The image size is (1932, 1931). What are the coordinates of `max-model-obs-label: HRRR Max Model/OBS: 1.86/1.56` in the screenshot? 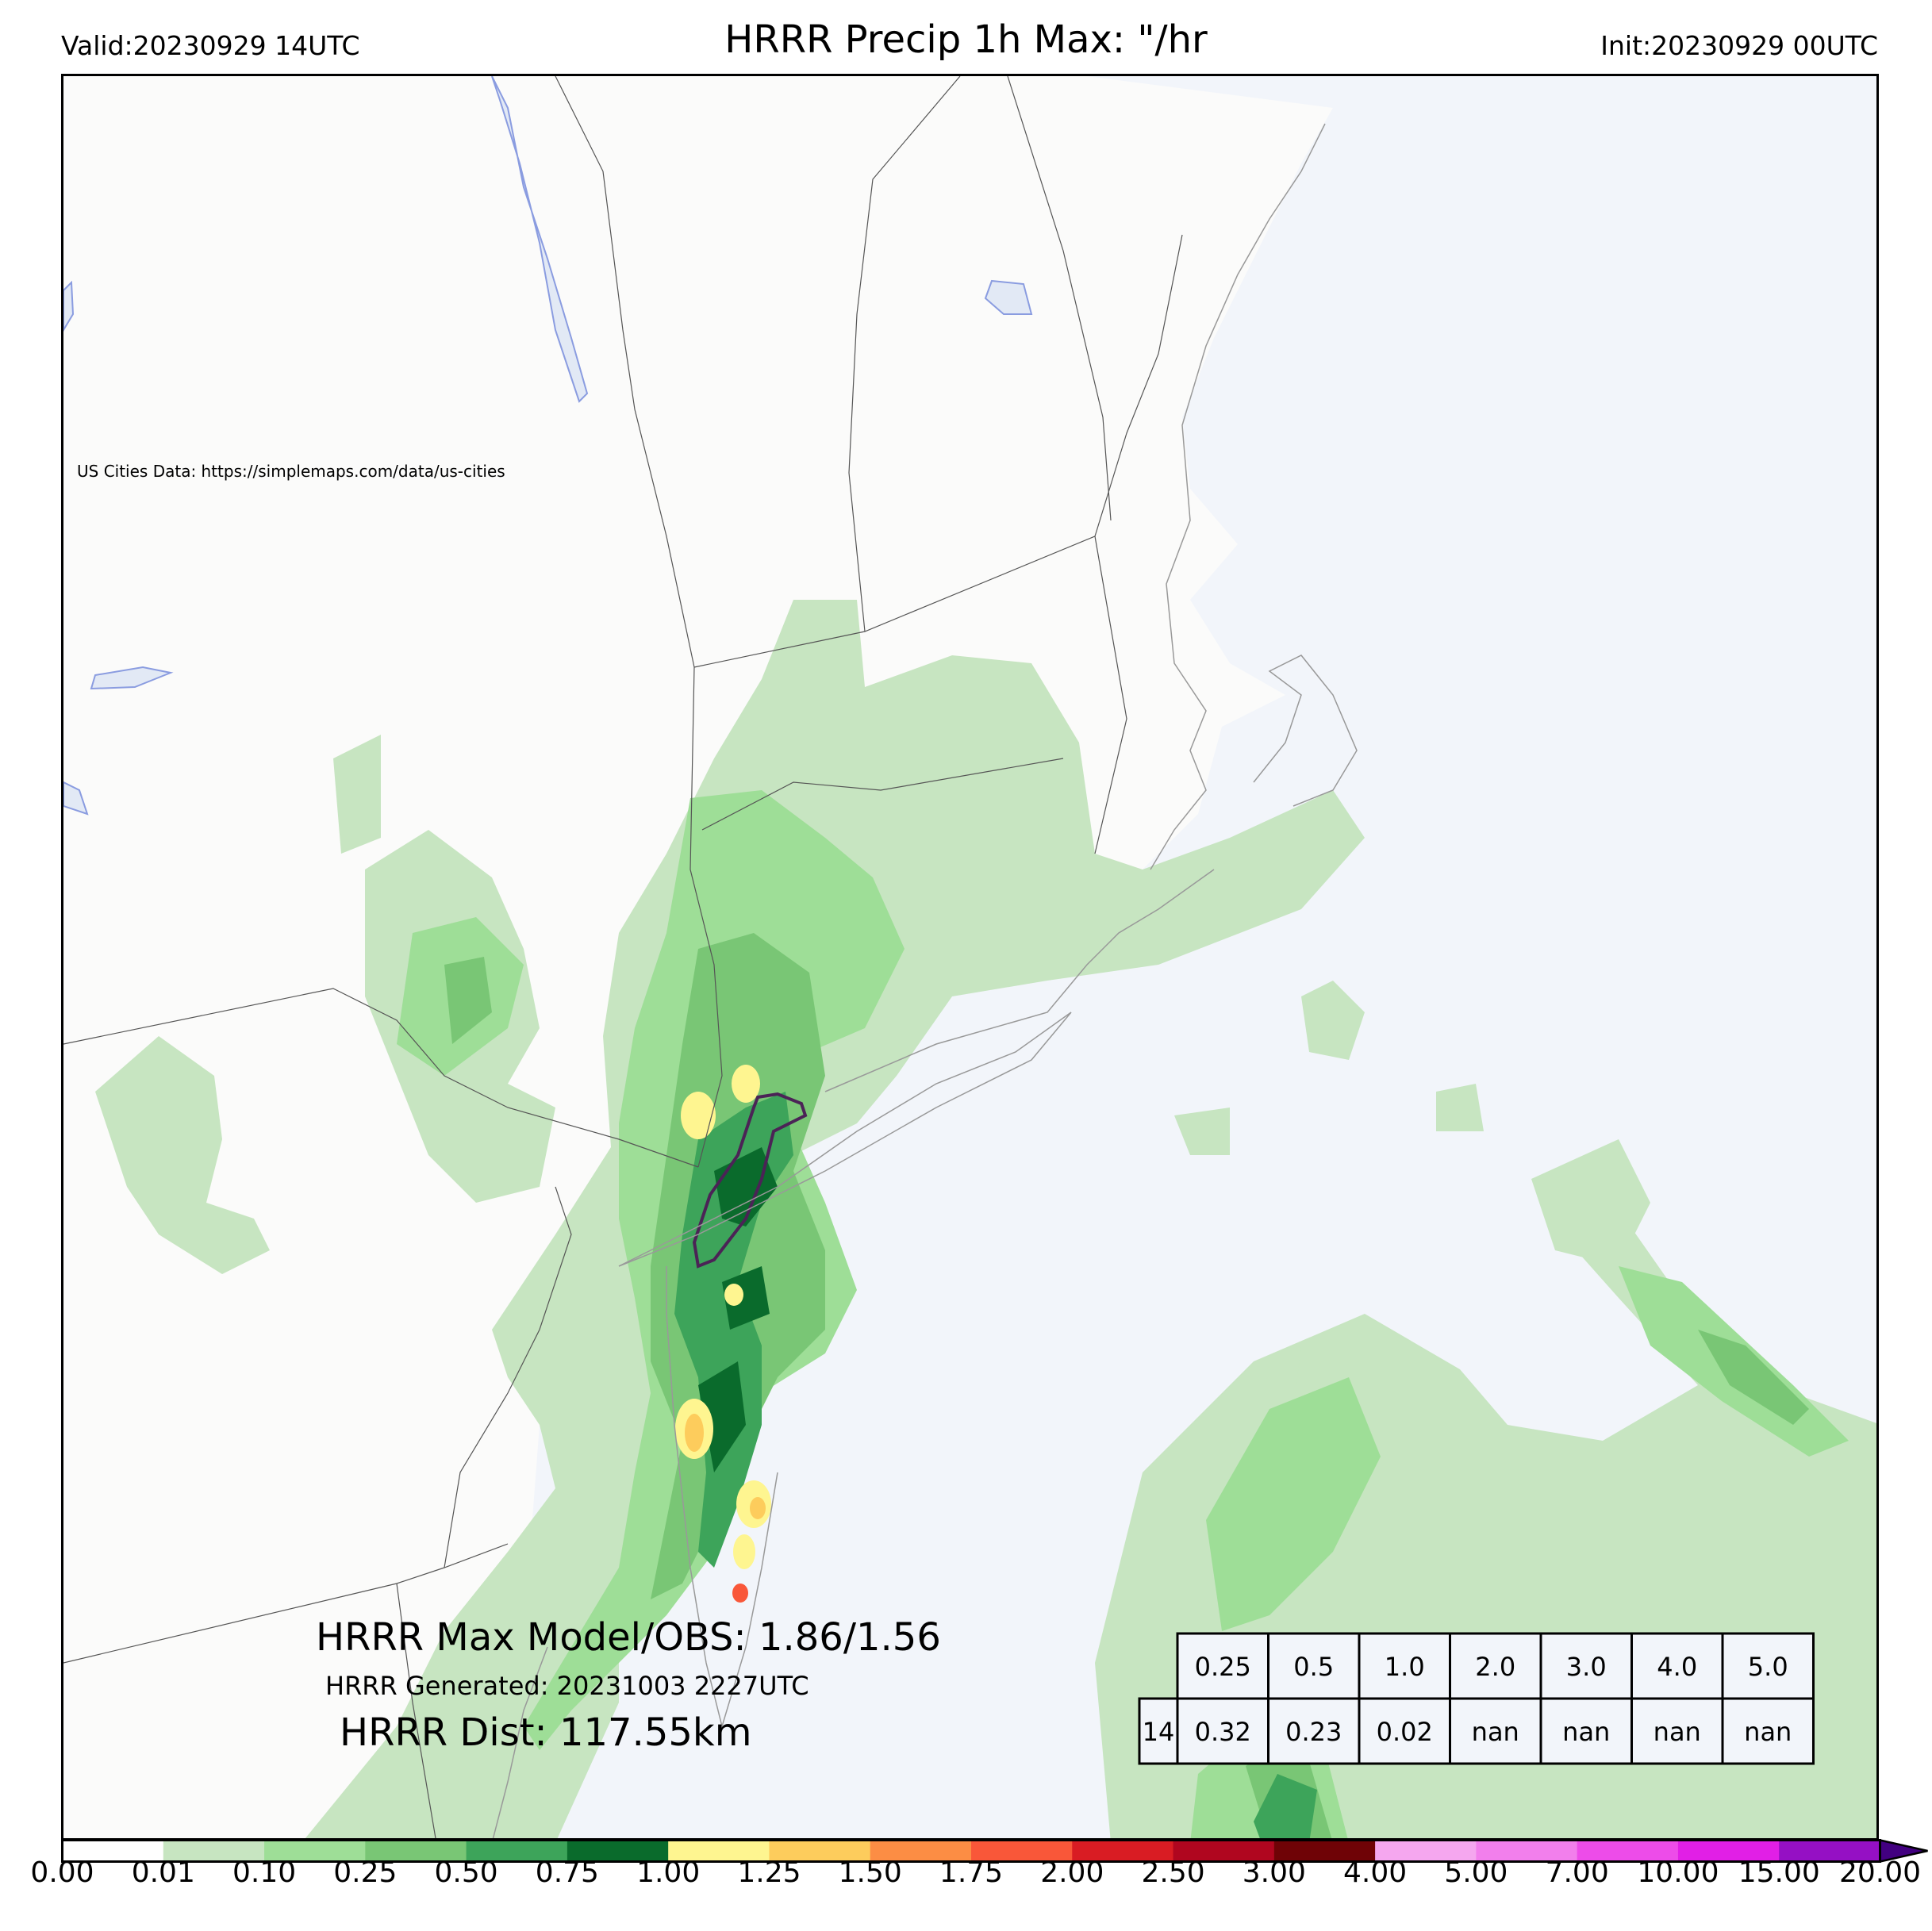 It's located at (628, 1637).